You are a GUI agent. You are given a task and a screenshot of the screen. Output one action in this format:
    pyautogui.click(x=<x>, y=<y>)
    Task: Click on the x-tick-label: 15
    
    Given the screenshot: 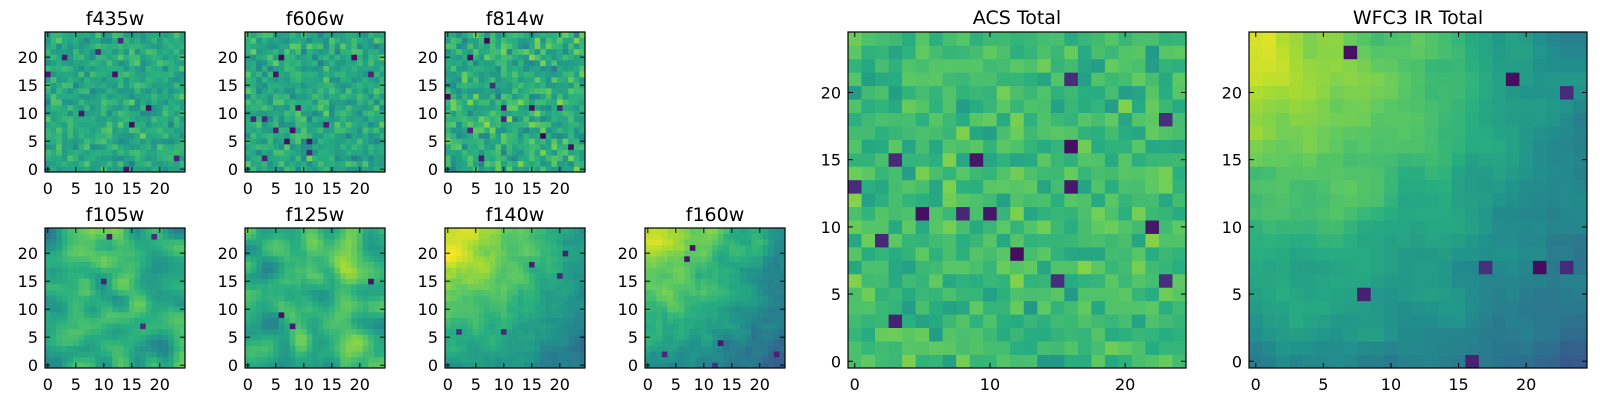 What is the action you would take?
    pyautogui.click(x=132, y=188)
    